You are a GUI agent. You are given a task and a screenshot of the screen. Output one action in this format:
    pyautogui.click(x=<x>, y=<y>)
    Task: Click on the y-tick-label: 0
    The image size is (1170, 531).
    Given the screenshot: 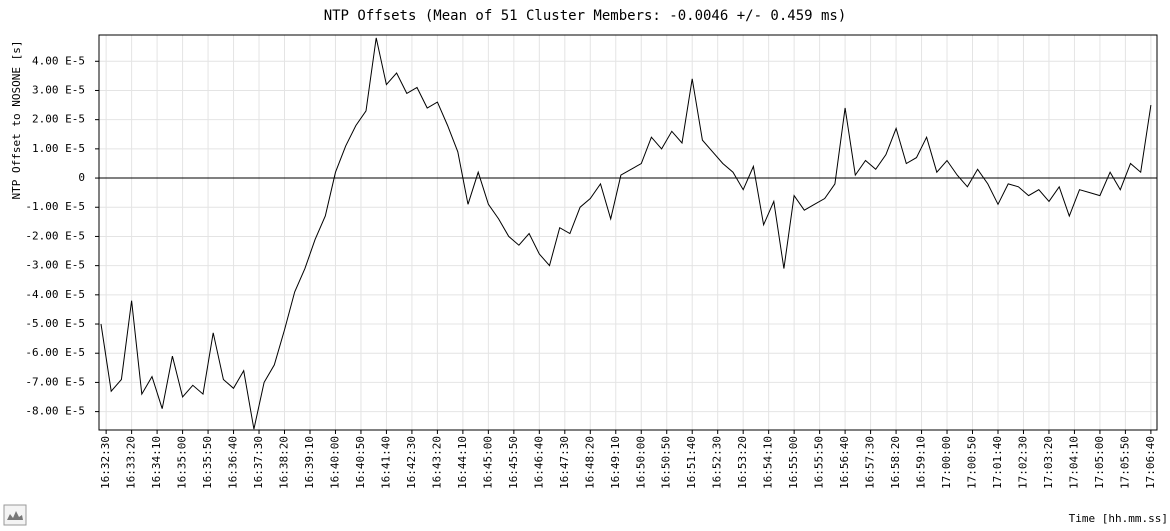 What is the action you would take?
    pyautogui.click(x=81, y=177)
    